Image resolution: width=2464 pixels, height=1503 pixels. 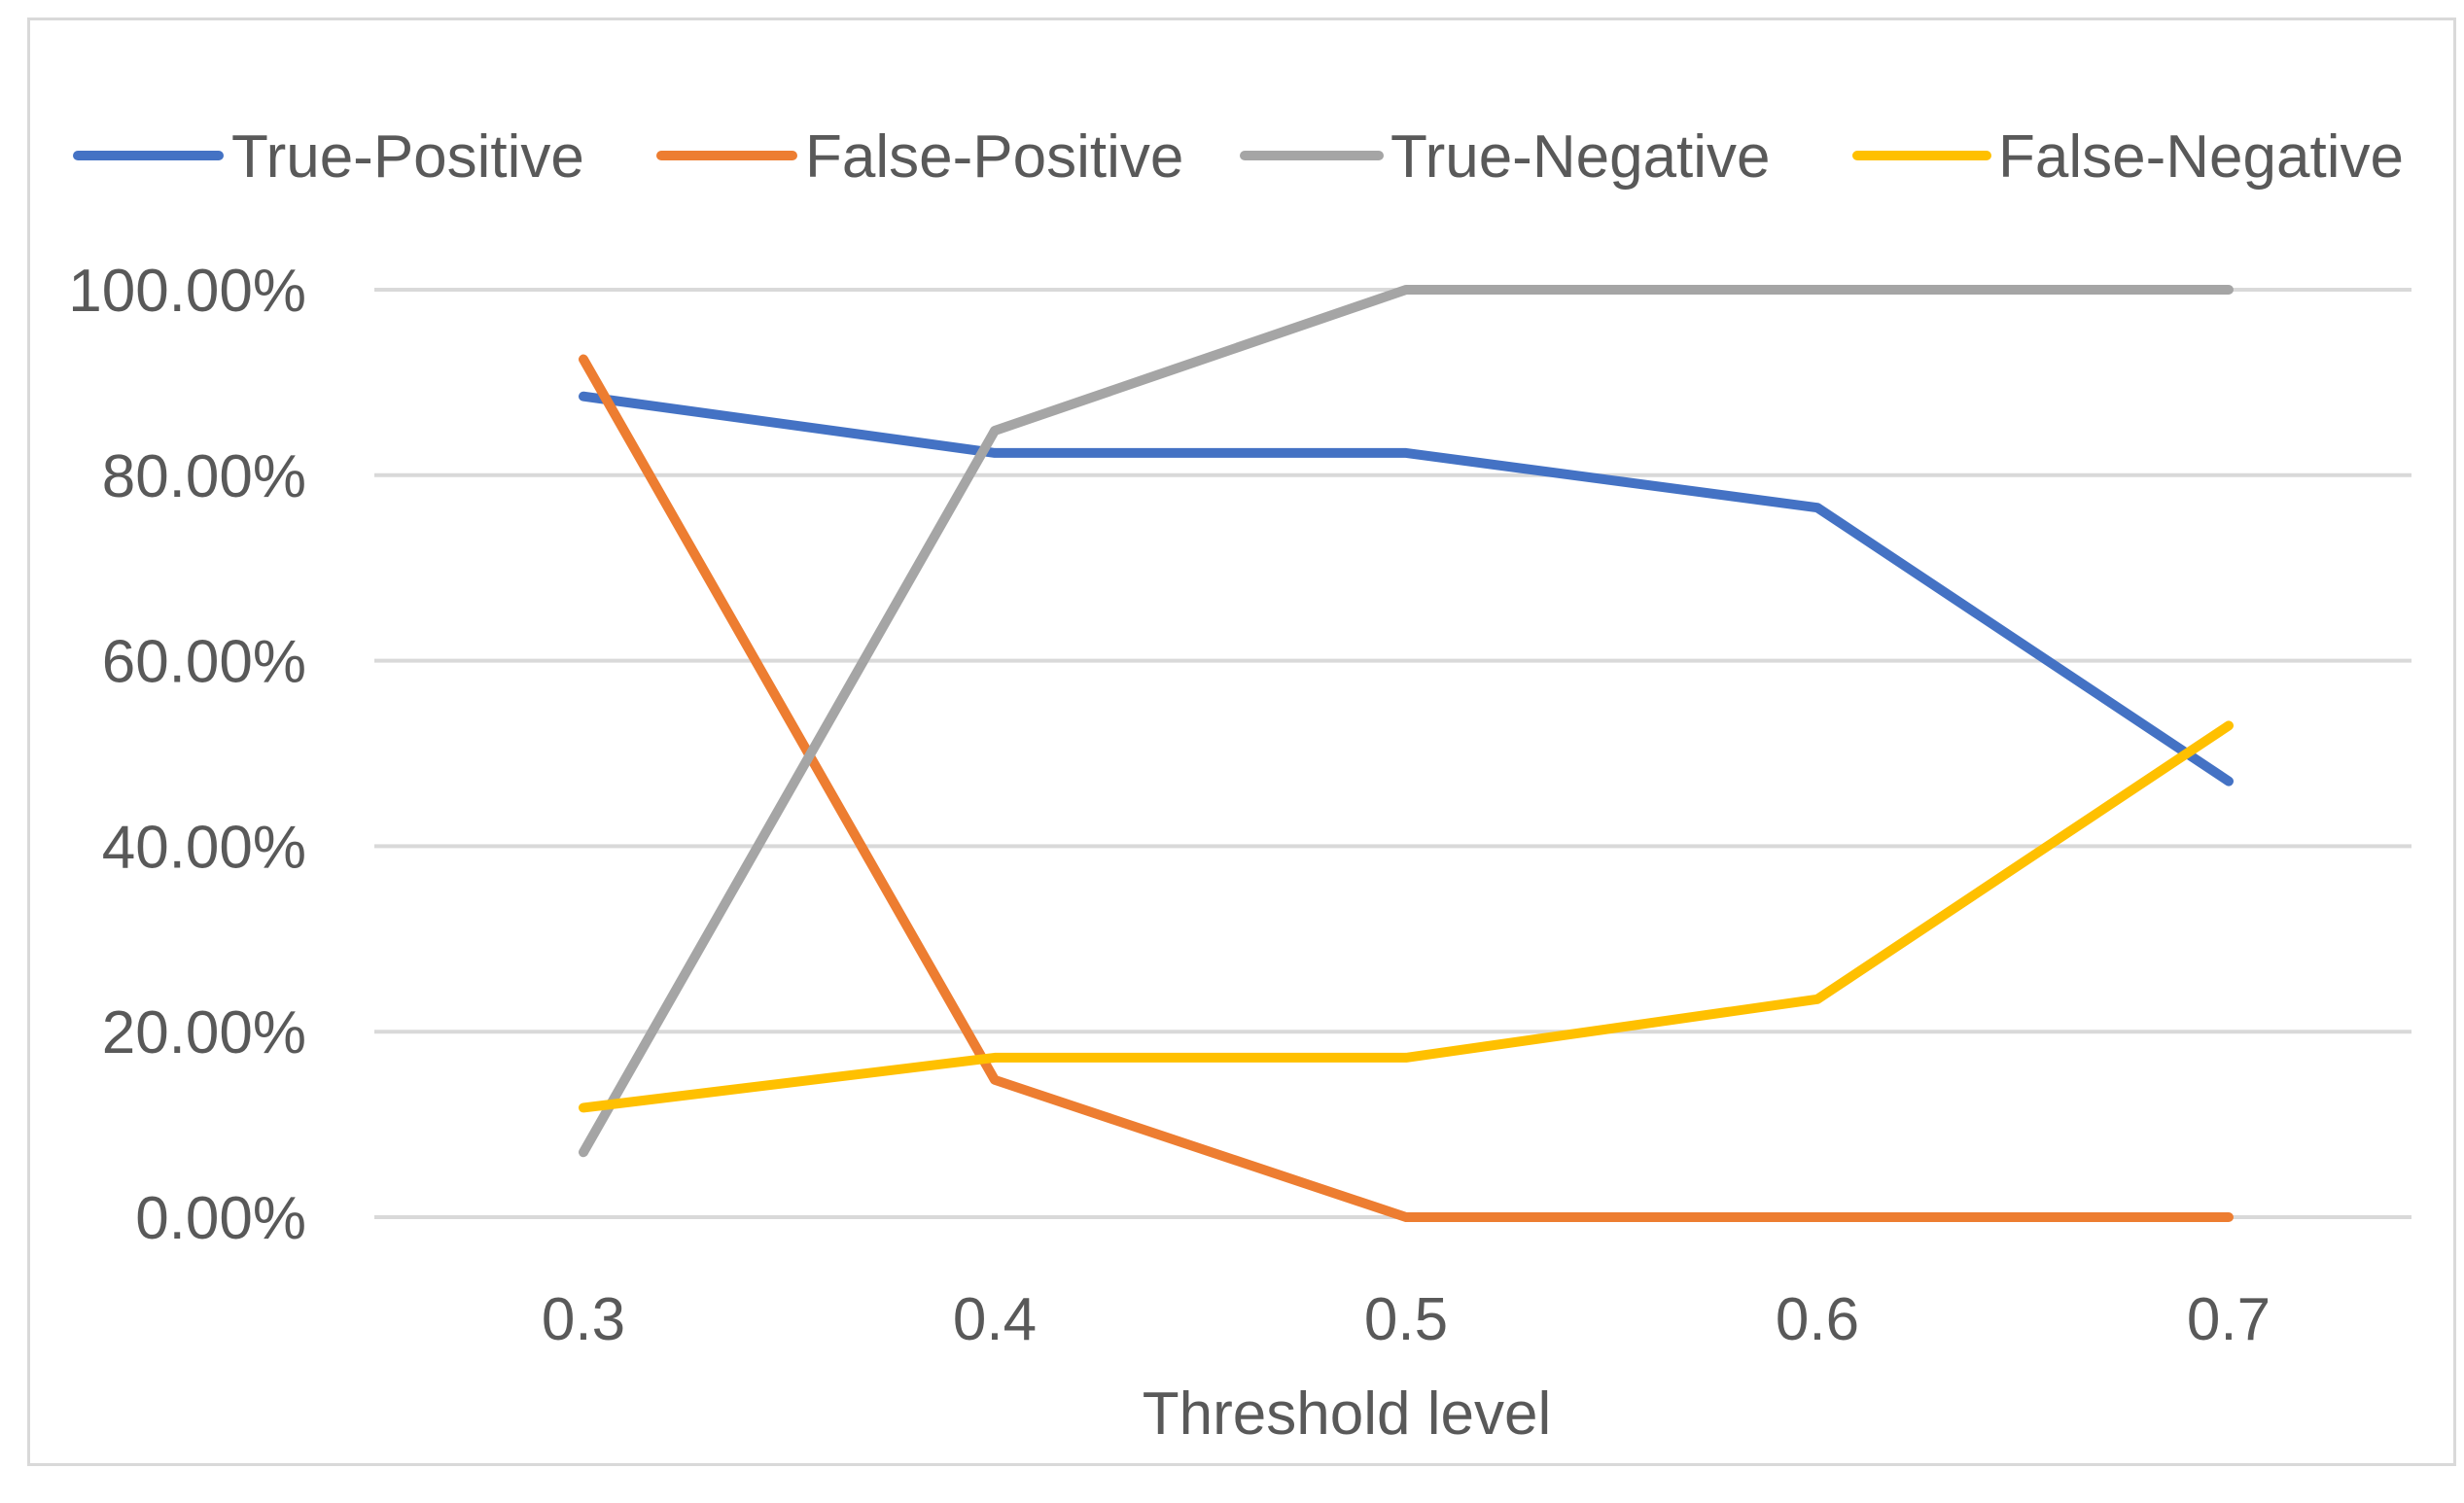 I want to click on x-axis-tick-labels: 0.3 0.4 0.5 0.6 0.7, so click(x=1406, y=1319).